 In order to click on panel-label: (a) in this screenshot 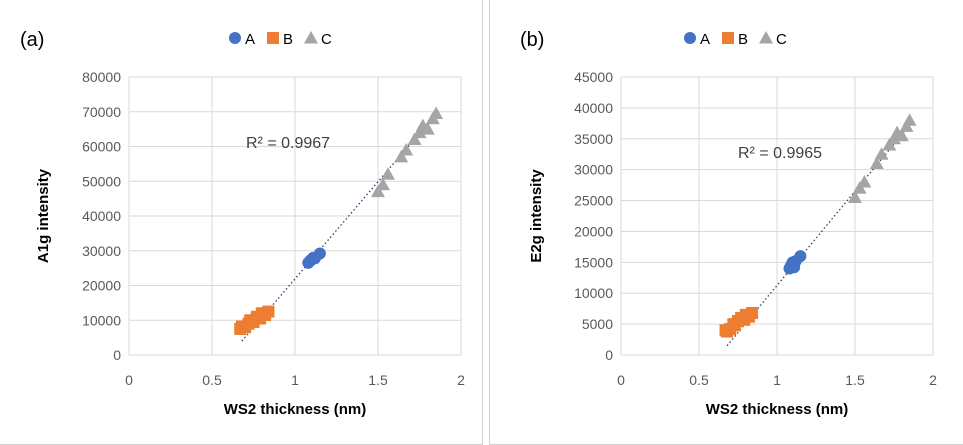, I will do `click(32, 40)`.